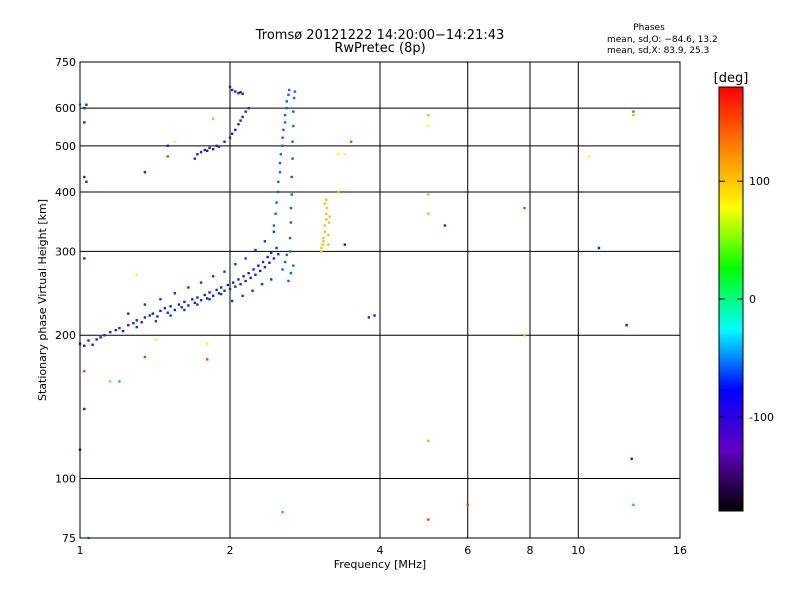 The image size is (800, 600). What do you see at coordinates (65, 108) in the screenshot?
I see `y-tick-label: 600` at bounding box center [65, 108].